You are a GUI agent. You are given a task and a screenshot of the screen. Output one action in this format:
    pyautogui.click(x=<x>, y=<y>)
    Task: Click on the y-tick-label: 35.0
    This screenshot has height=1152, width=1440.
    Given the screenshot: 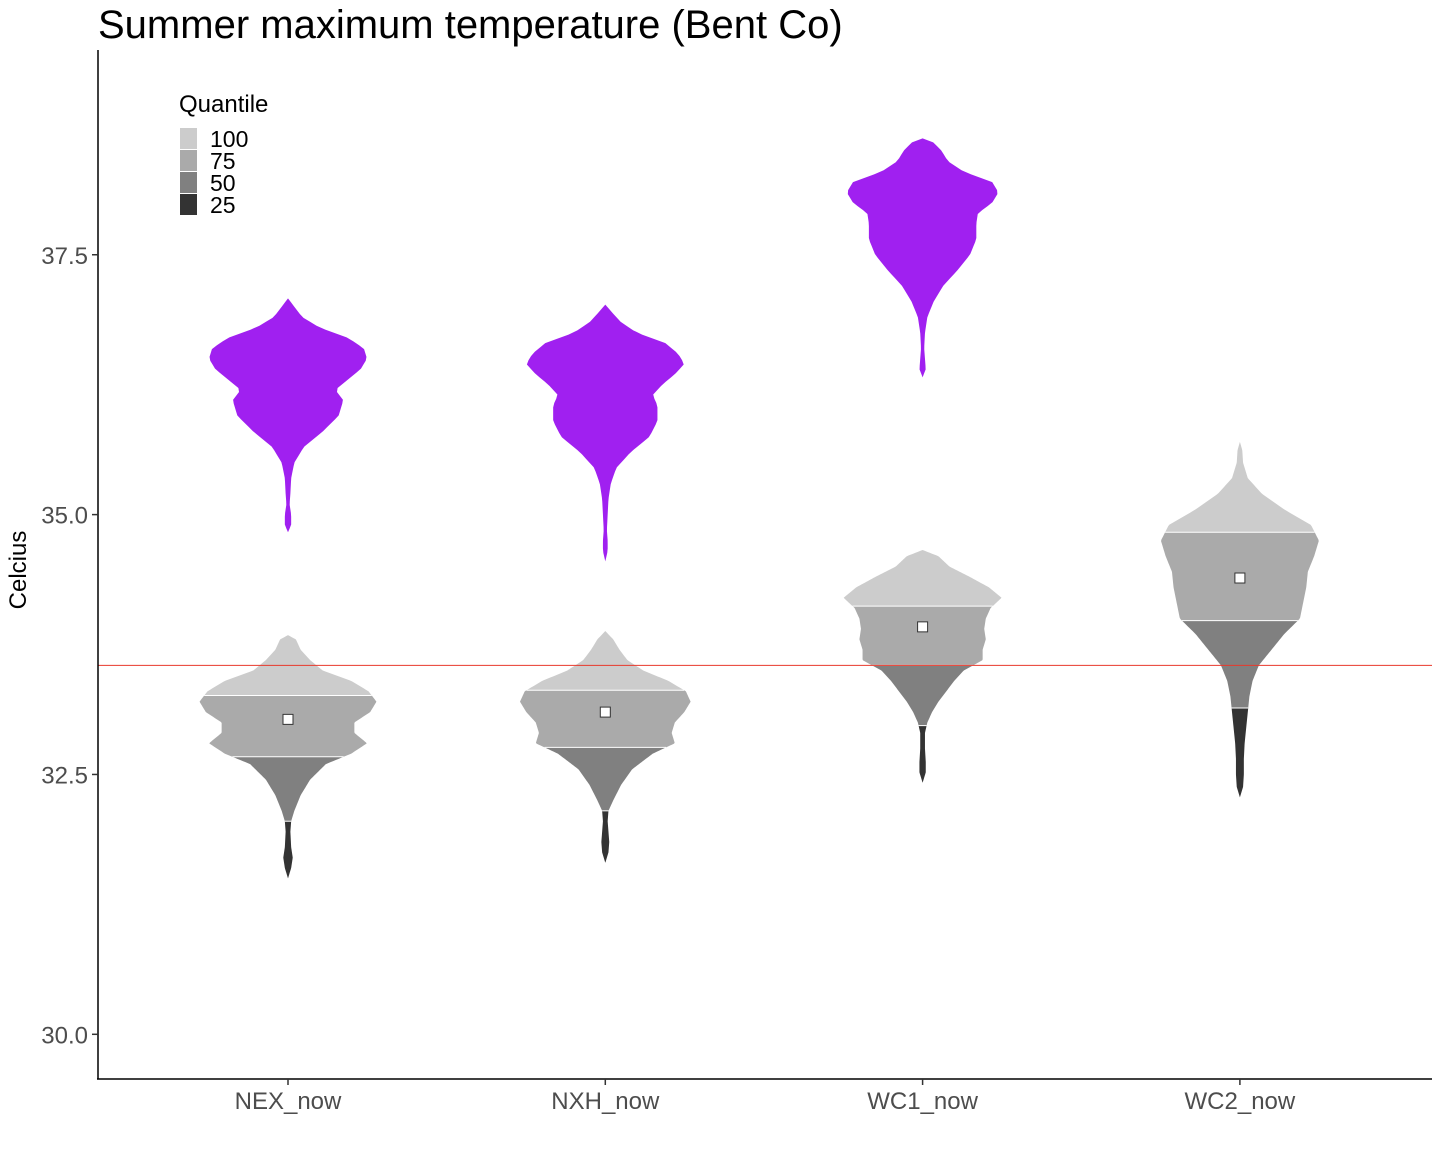 What is the action you would take?
    pyautogui.click(x=64, y=516)
    